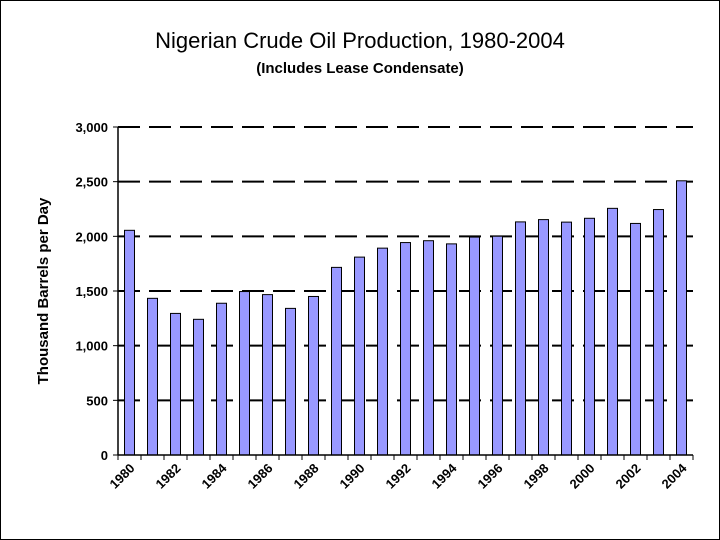 The image size is (720, 540). What do you see at coordinates (129, 342) in the screenshot?
I see `bar-1980` at bounding box center [129, 342].